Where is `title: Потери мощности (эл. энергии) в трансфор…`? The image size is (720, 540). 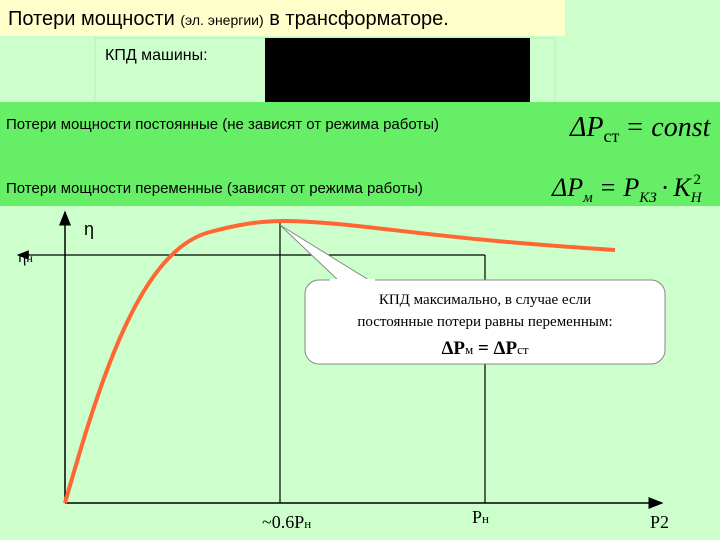 title: Потери мощности (эл. энергии) в трансфор… is located at coordinates (228, 19).